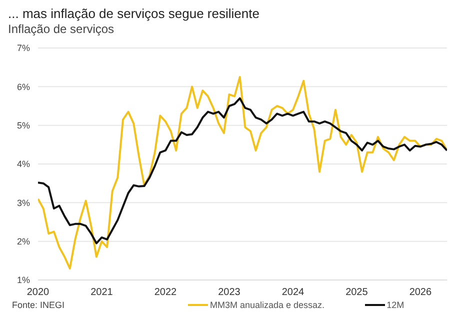  I want to click on chart-title: ... mas inflação de serviços segue resiliente, so click(134, 13).